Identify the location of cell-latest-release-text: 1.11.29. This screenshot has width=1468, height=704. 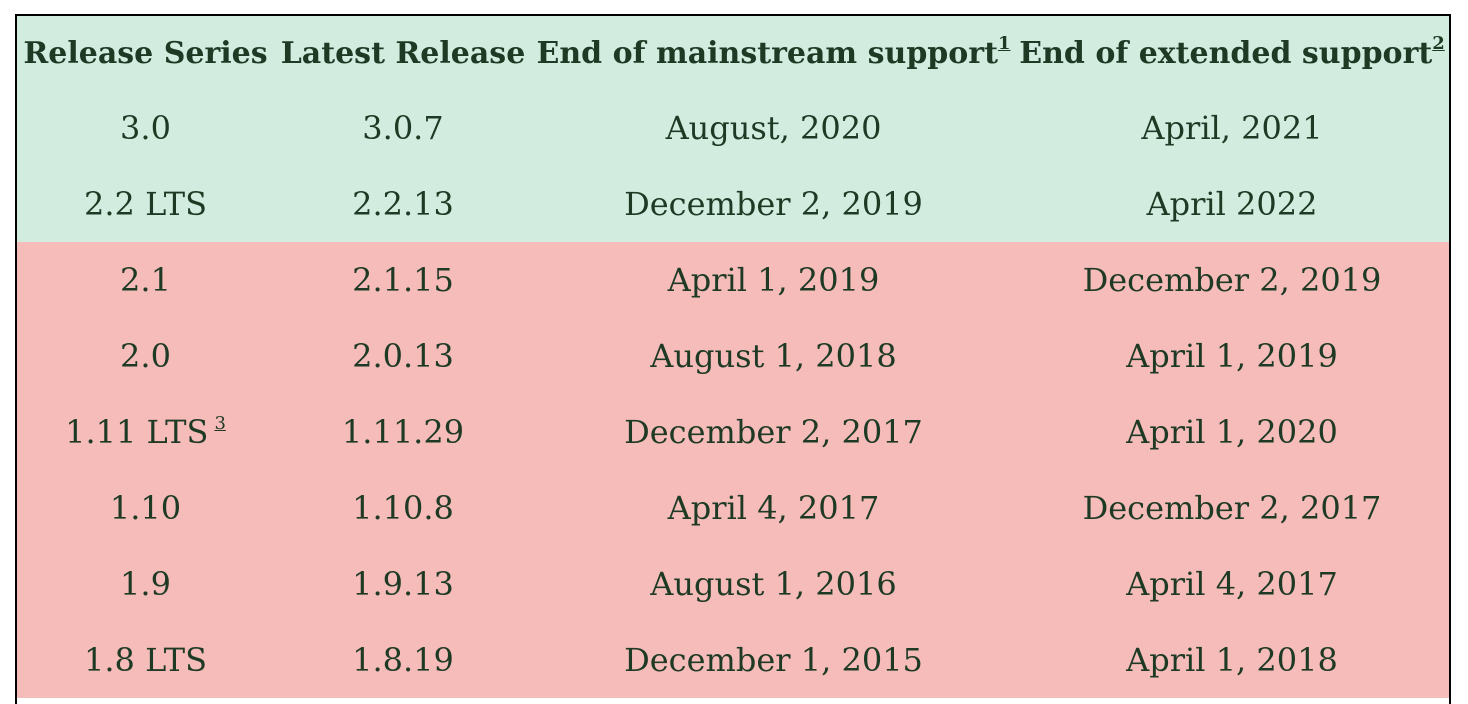
(403, 432).